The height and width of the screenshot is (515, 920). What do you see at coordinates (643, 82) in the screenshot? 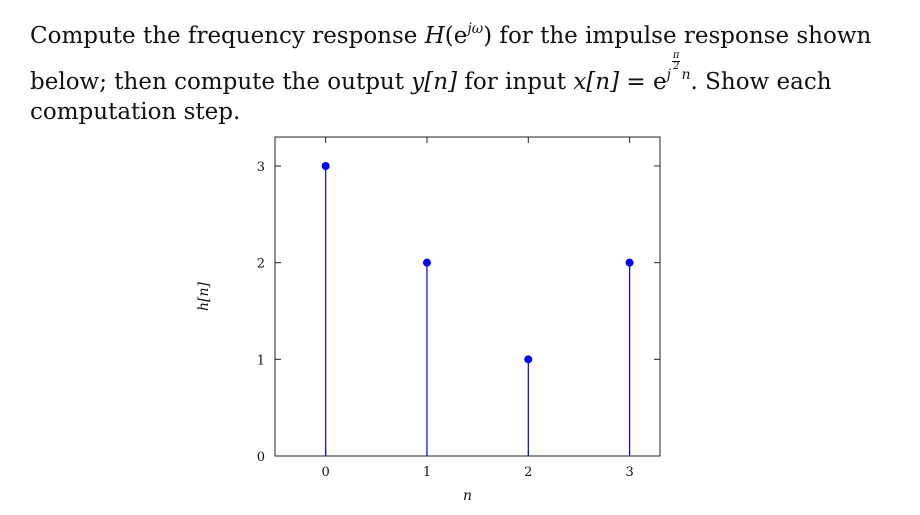
I see `math-equals-e: = e` at bounding box center [643, 82].